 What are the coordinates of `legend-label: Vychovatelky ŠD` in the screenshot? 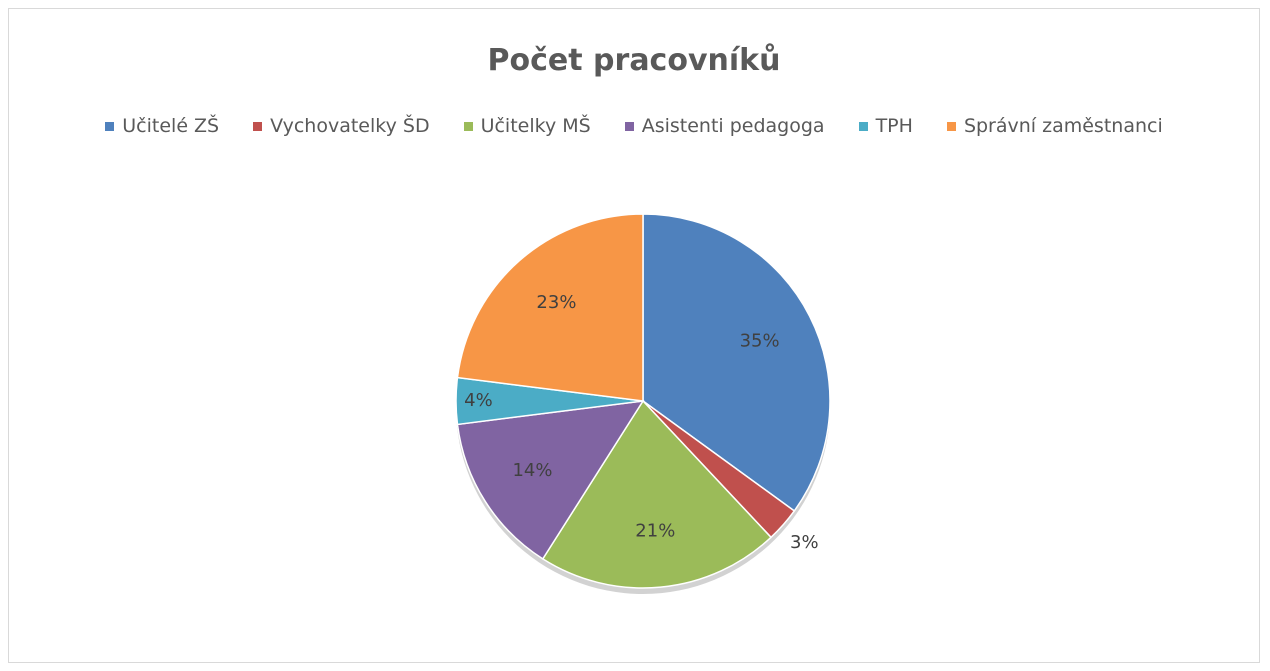 It's located at (350, 126).